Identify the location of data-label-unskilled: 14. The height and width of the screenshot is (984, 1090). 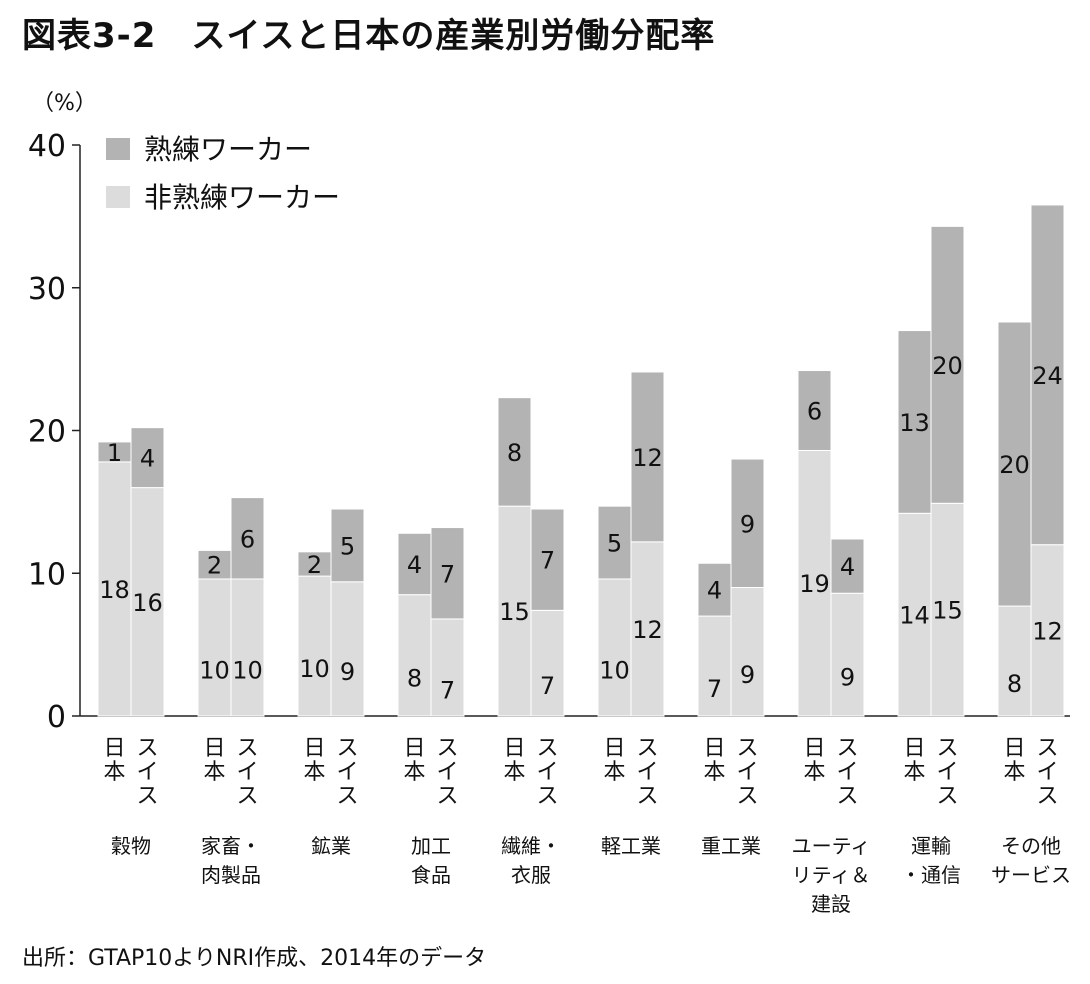
(914, 616).